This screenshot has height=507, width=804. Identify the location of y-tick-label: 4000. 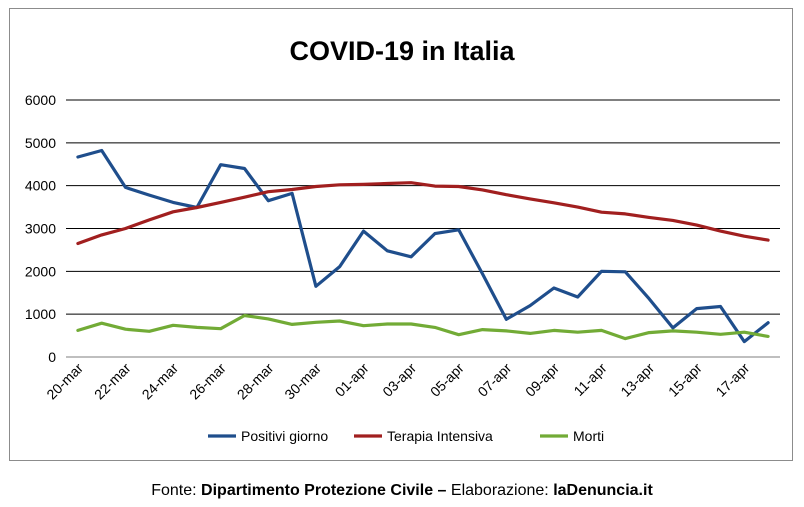
(40, 186).